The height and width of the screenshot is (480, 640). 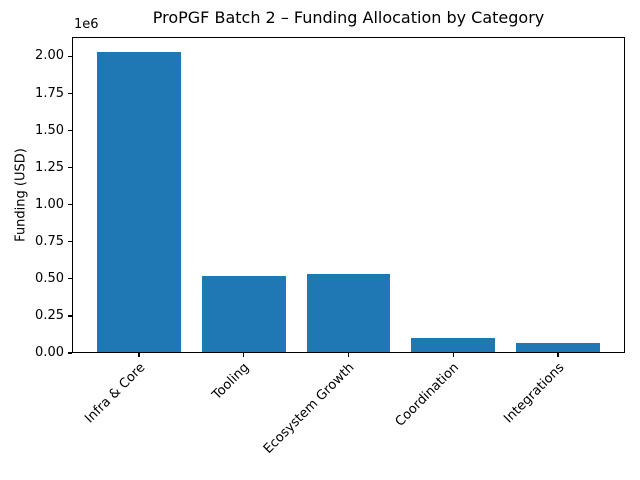 I want to click on y-tick-label: 1.50, so click(x=49, y=130).